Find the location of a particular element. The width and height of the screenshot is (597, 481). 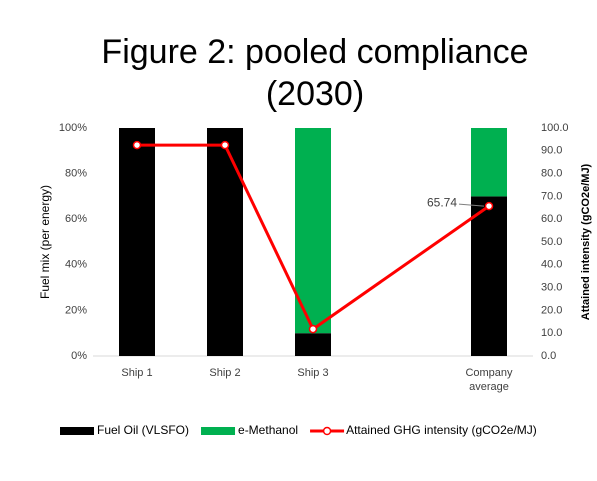

y-axis-title: Fuel mix (per energy) is located at coordinates (45, 242).